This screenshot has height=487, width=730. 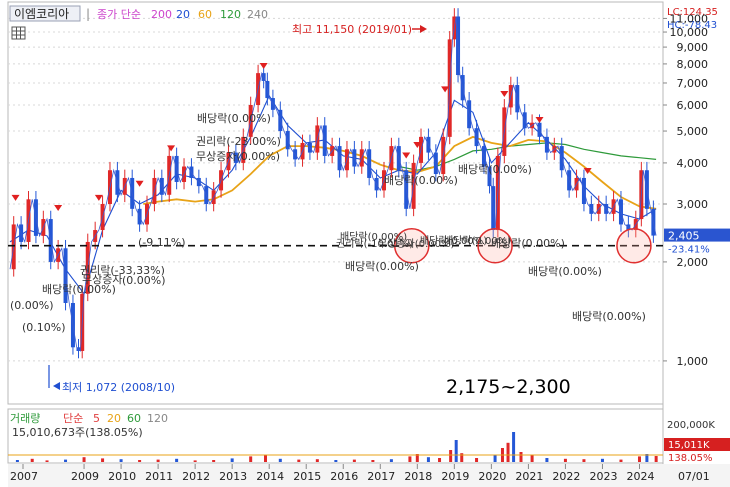 I want to click on event-label: (0.10%), so click(x=44, y=327).